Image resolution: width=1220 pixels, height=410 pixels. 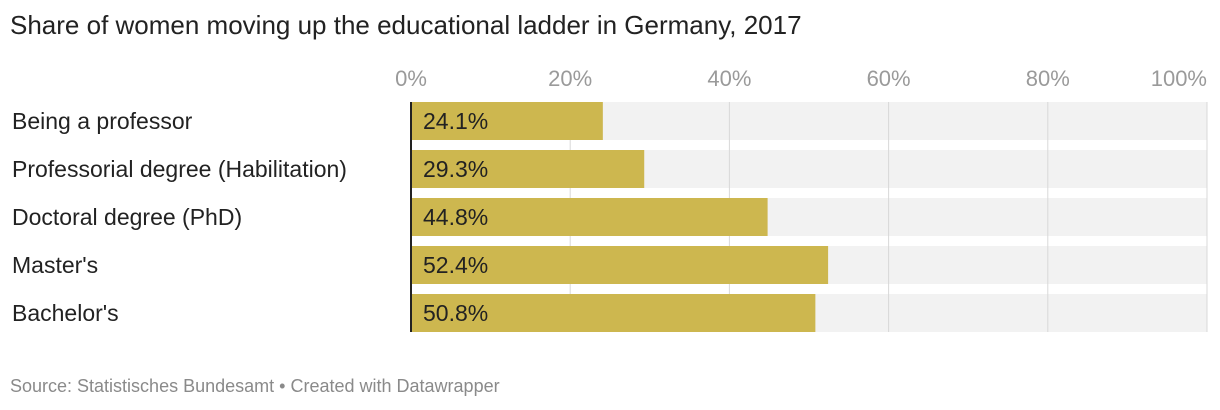 What do you see at coordinates (127, 217) in the screenshot?
I see `category-label: Doctoral degree (PhD)` at bounding box center [127, 217].